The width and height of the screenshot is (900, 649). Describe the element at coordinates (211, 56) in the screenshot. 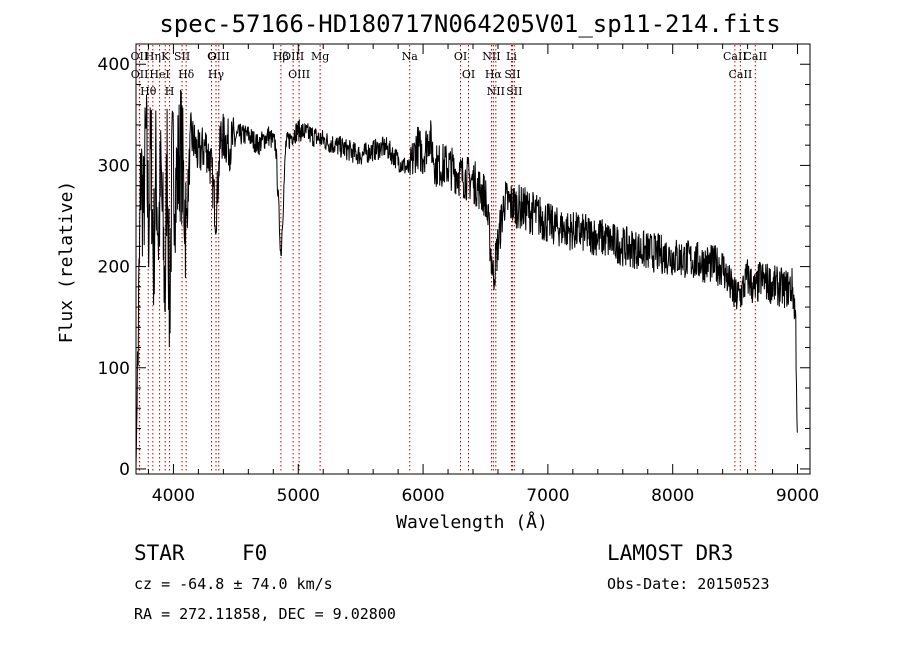

I see `spectral-line-label: G` at that location.